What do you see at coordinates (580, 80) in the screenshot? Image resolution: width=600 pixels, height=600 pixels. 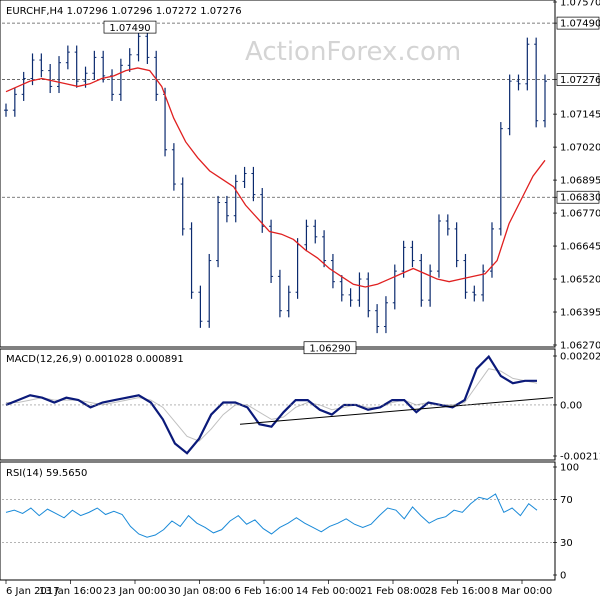 I see `price-axis-tick-label: 1.07276` at bounding box center [580, 80].